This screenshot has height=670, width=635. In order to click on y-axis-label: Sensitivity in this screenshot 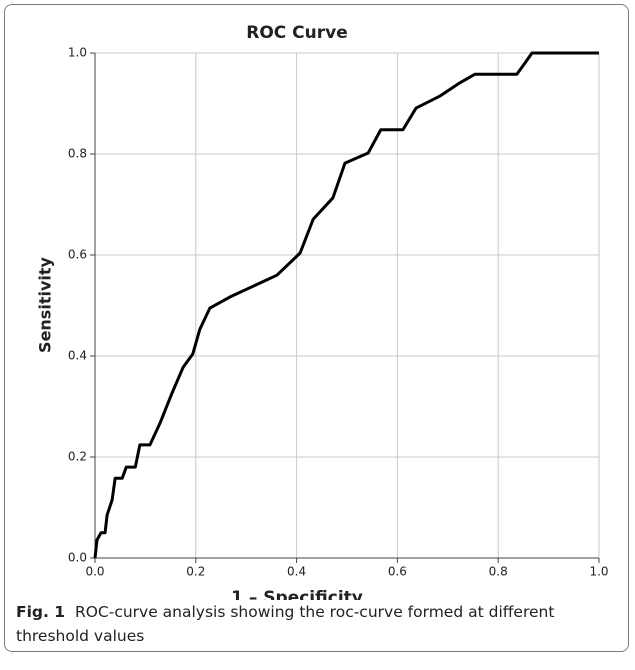, I will do `click(45, 304)`.